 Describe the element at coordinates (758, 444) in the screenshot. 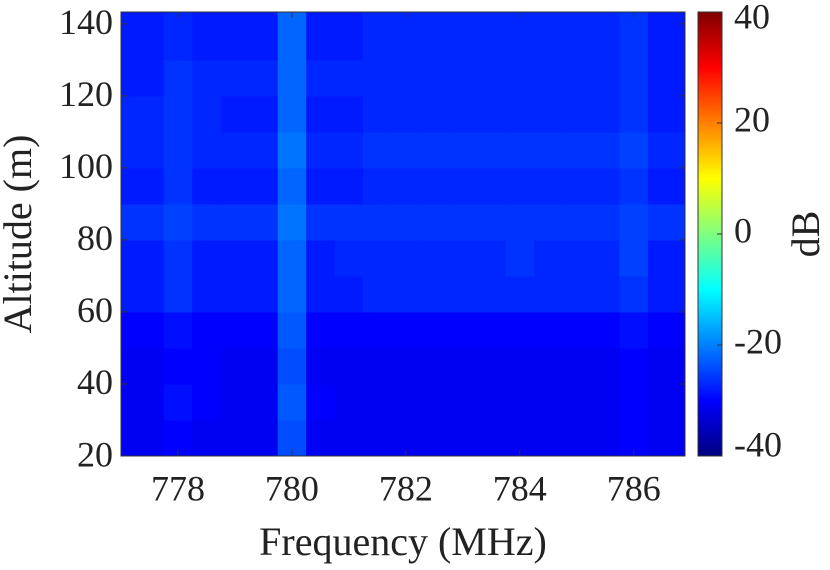

I see `colorbar-tick-label: -40` at that location.